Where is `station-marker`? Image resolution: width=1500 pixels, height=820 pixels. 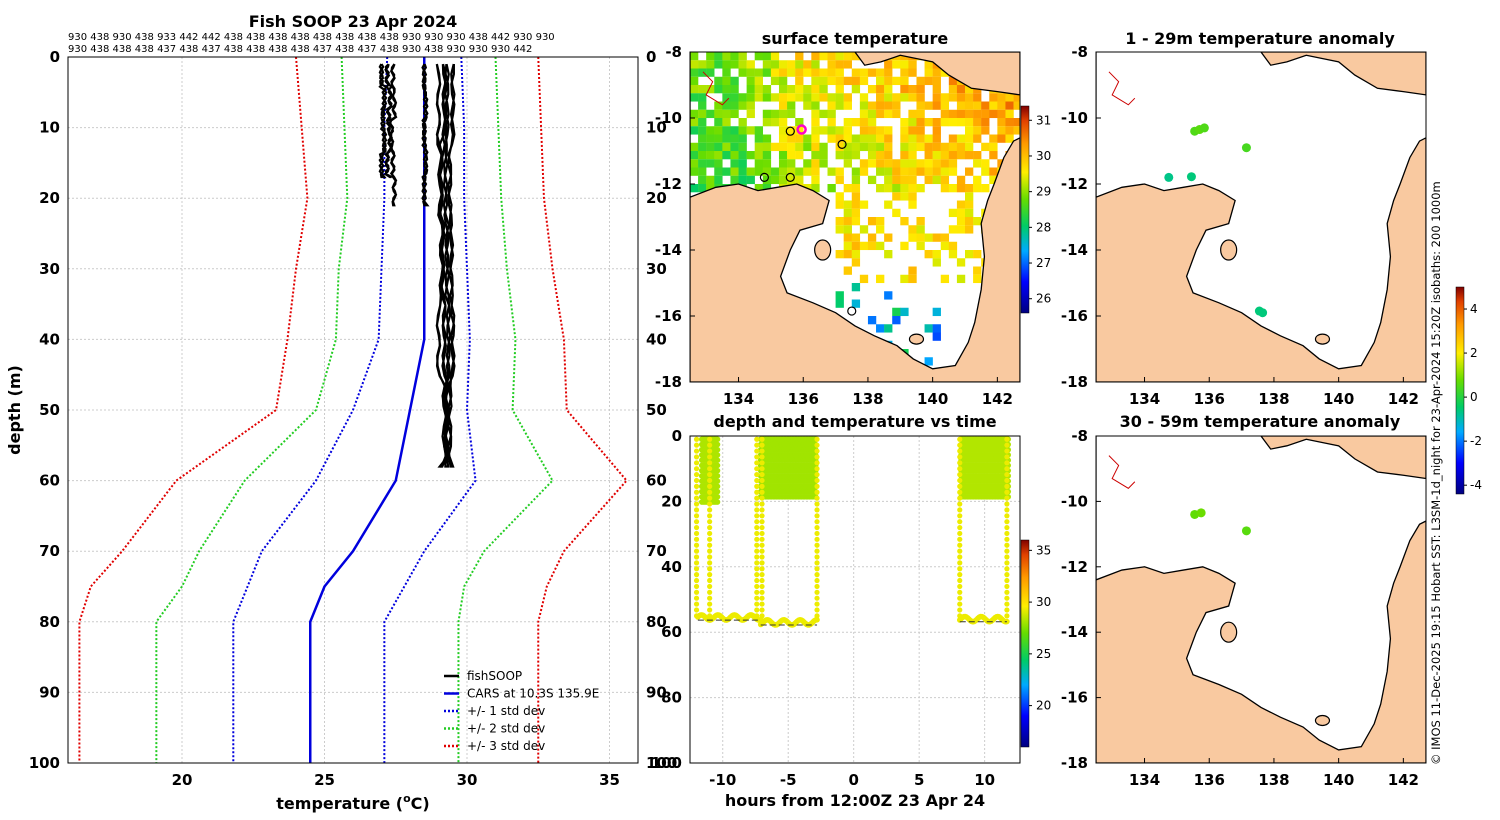 station-marker is located at coordinates (790, 177).